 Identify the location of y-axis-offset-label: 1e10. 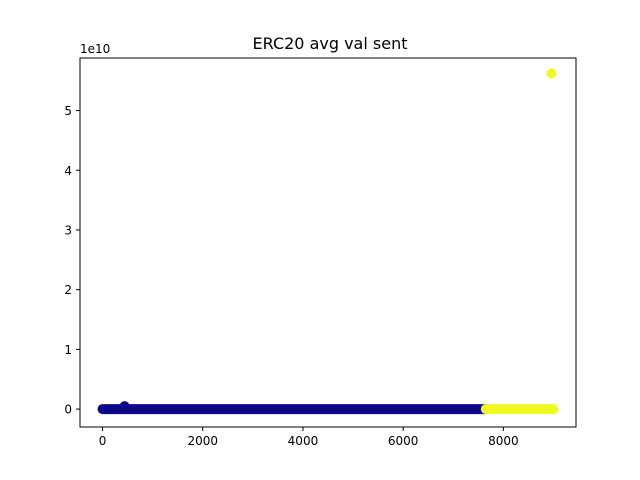
(95, 49).